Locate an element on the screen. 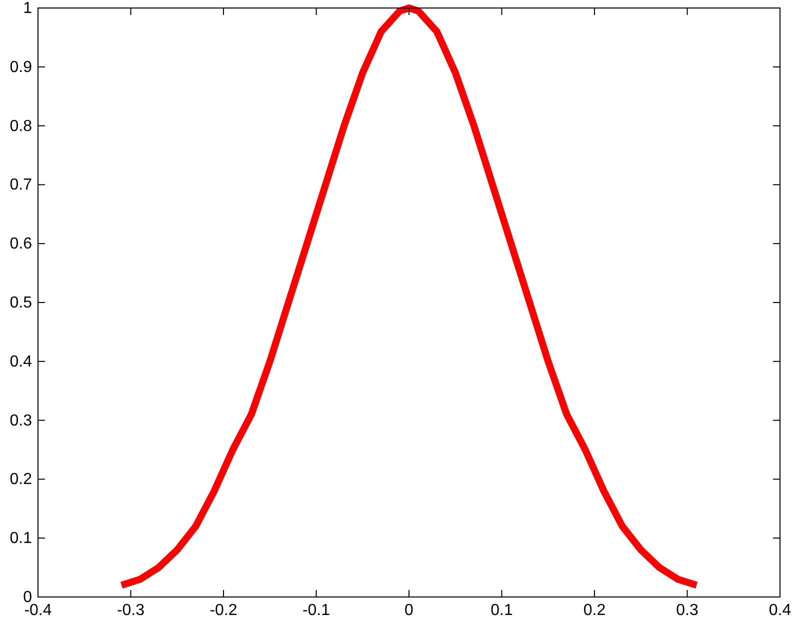 The height and width of the screenshot is (624, 800). y-tick-label: 1 is located at coordinates (27, 8).